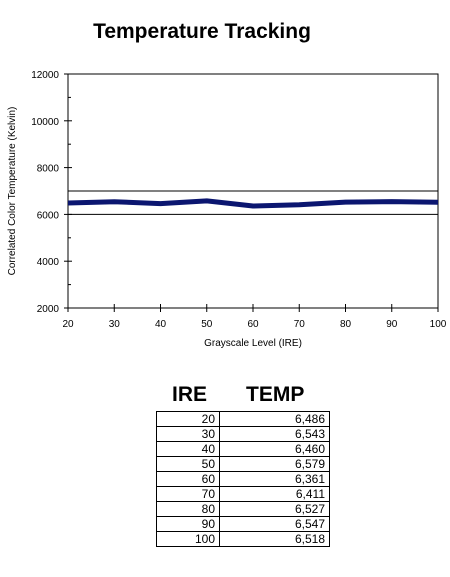  Describe the element at coordinates (274, 449) in the screenshot. I see `temp-cell: 6,460` at that location.